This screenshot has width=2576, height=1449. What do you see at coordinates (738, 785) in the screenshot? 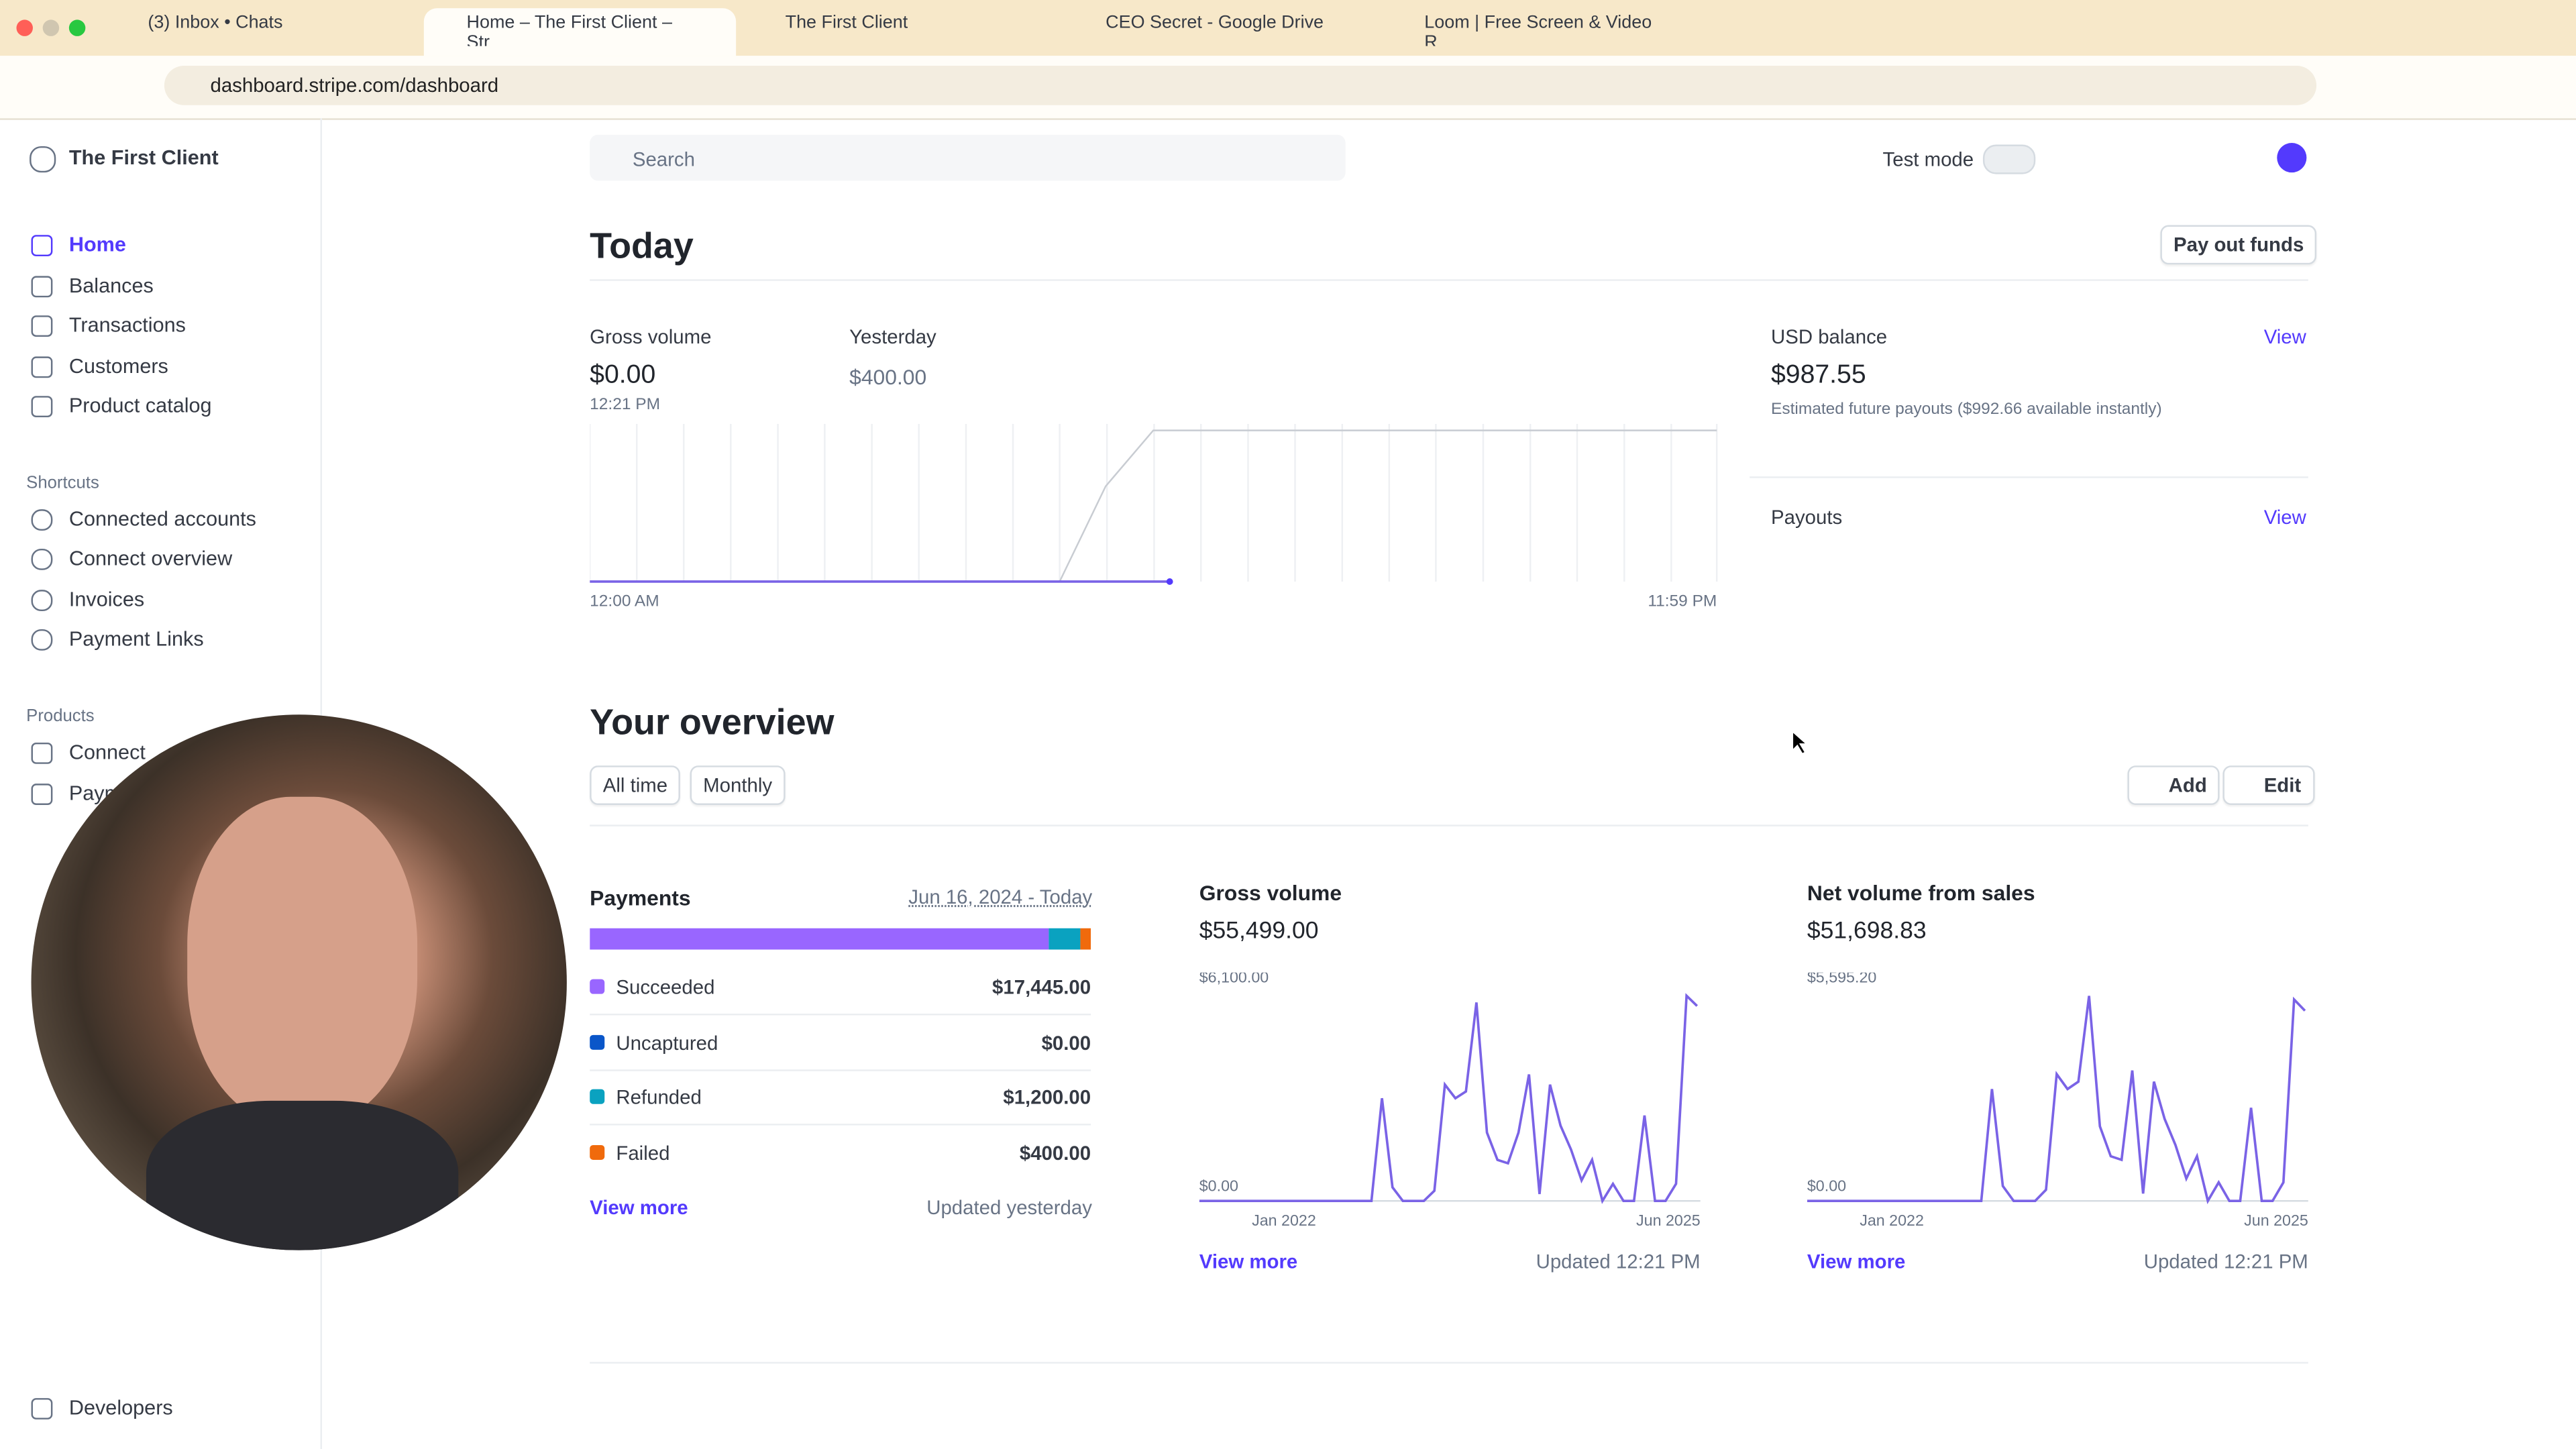
I see `interval-select: Monthly` at bounding box center [738, 785].